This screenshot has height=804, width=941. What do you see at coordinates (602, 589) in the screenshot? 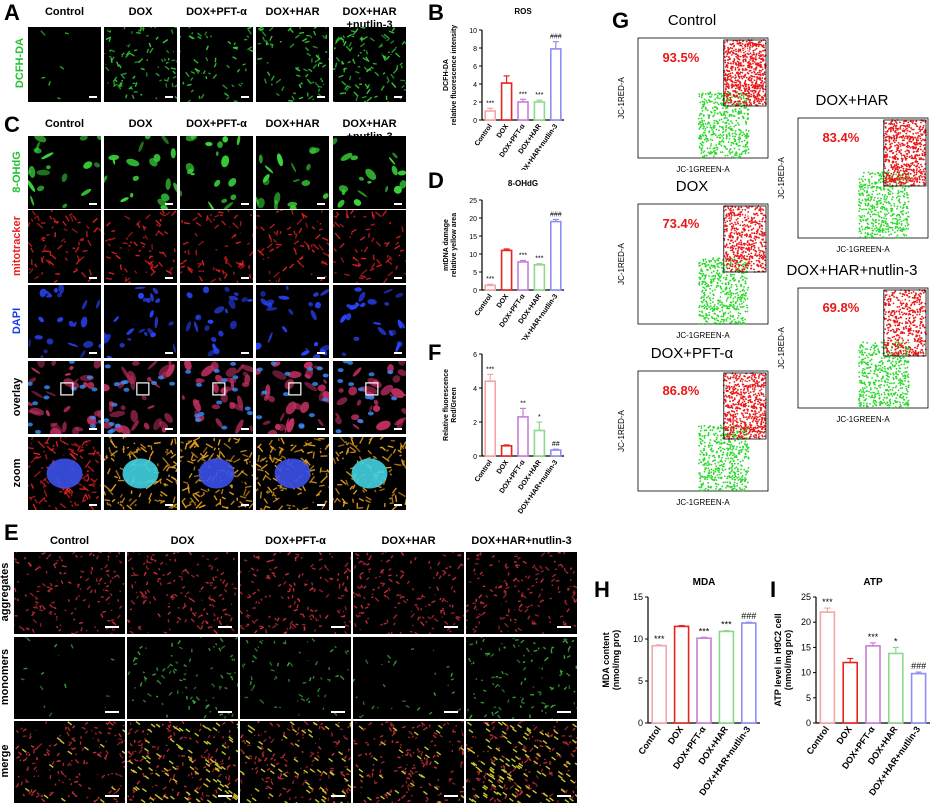
I see `panel-label-h: H` at bounding box center [602, 589].